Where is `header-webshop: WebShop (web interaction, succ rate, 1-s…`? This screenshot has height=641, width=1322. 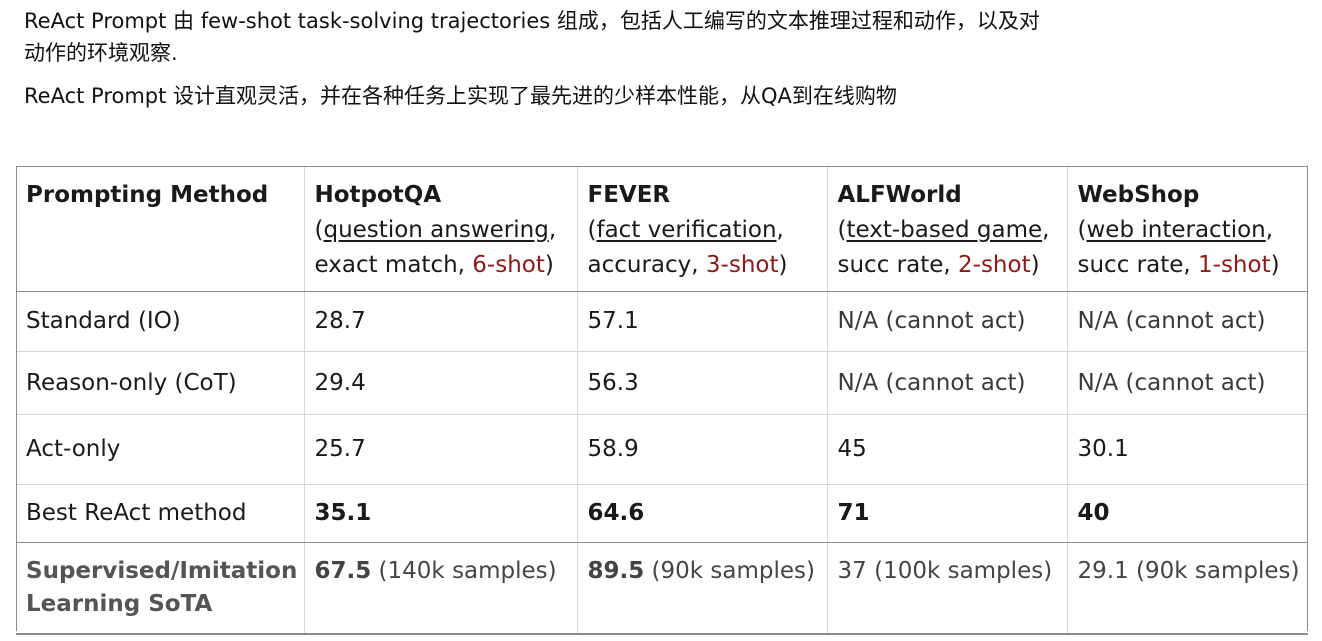 header-webshop: WebShop (web interaction, succ rate, 1-s… is located at coordinates (1187, 229).